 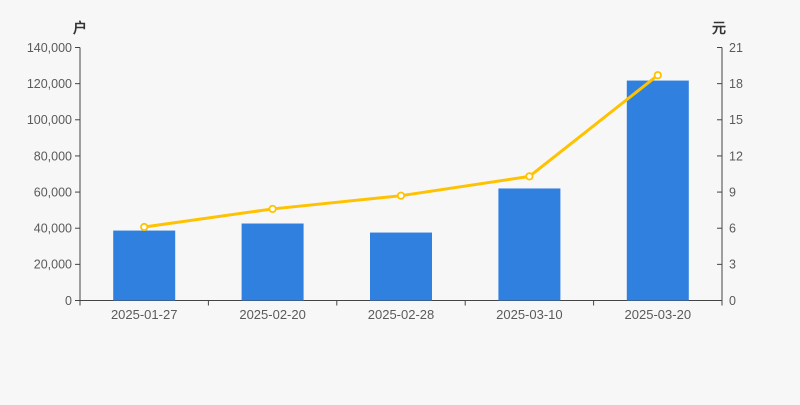 What do you see at coordinates (53, 265) in the screenshot?
I see `left-axis-tick-label: 20,000` at bounding box center [53, 265].